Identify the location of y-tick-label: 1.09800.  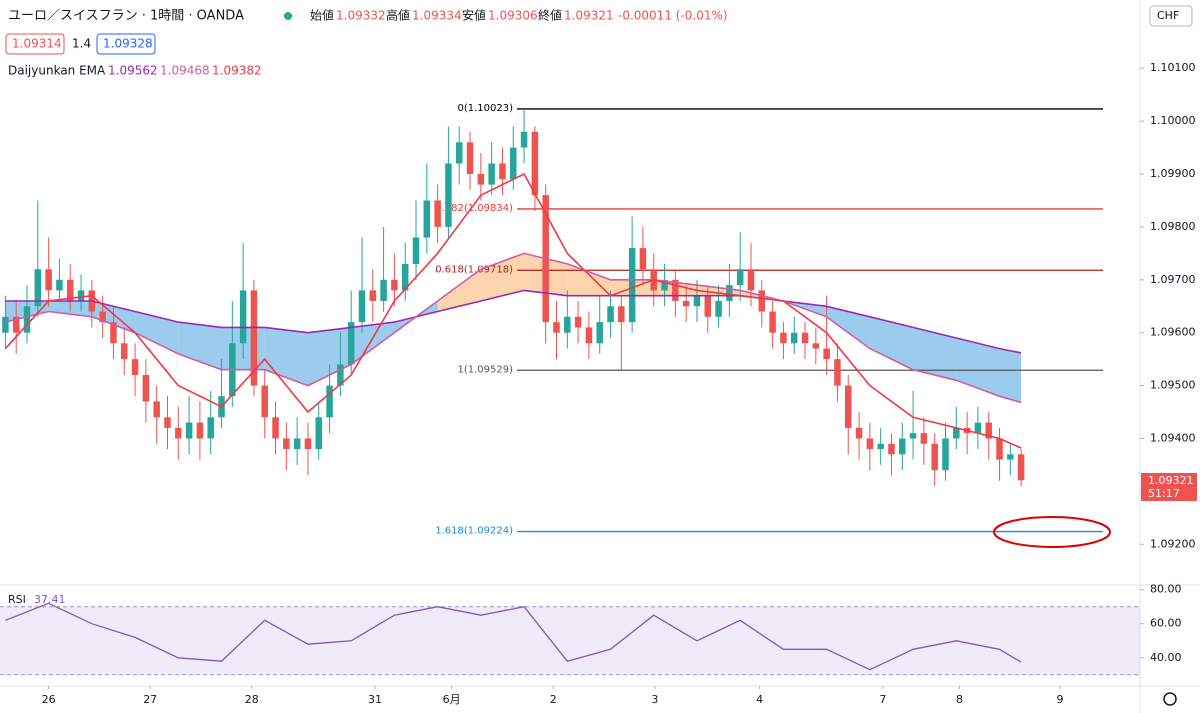
(1173, 226).